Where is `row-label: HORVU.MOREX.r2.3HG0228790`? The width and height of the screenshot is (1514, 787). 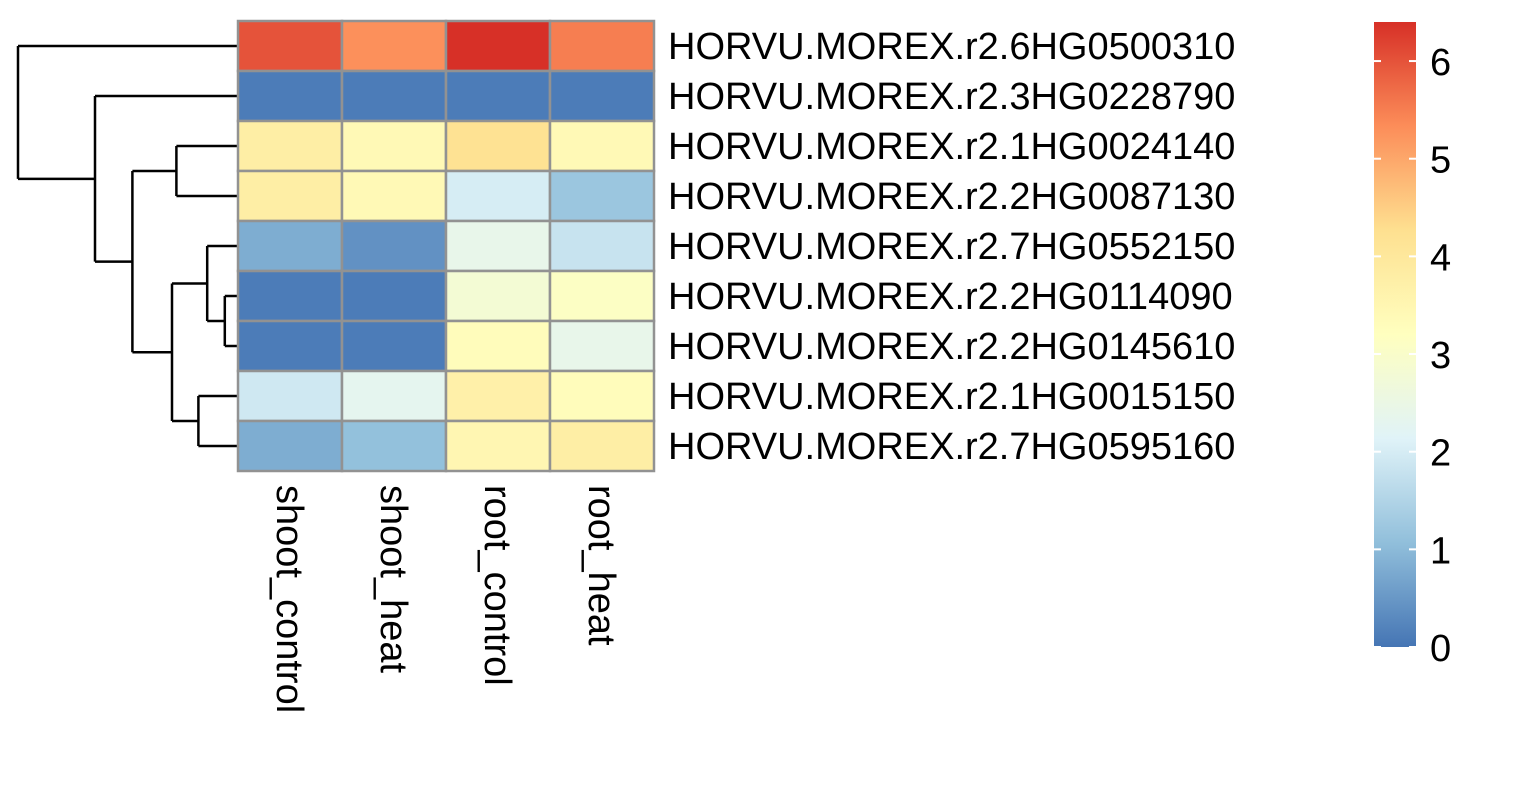 row-label: HORVU.MOREX.r2.3HG0228790 is located at coordinates (951, 97).